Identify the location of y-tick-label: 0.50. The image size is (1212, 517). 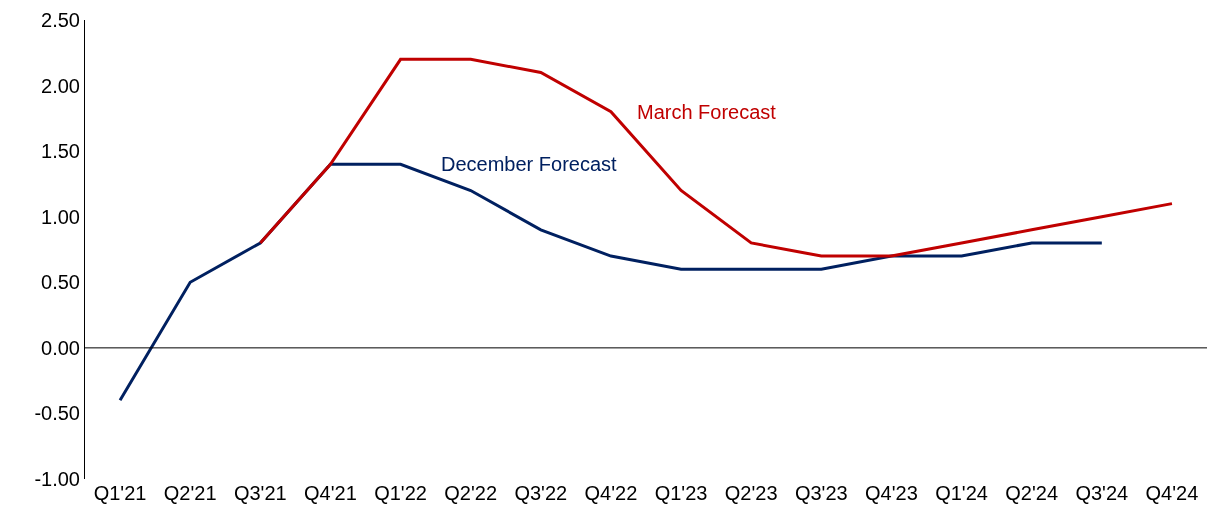
(60, 282).